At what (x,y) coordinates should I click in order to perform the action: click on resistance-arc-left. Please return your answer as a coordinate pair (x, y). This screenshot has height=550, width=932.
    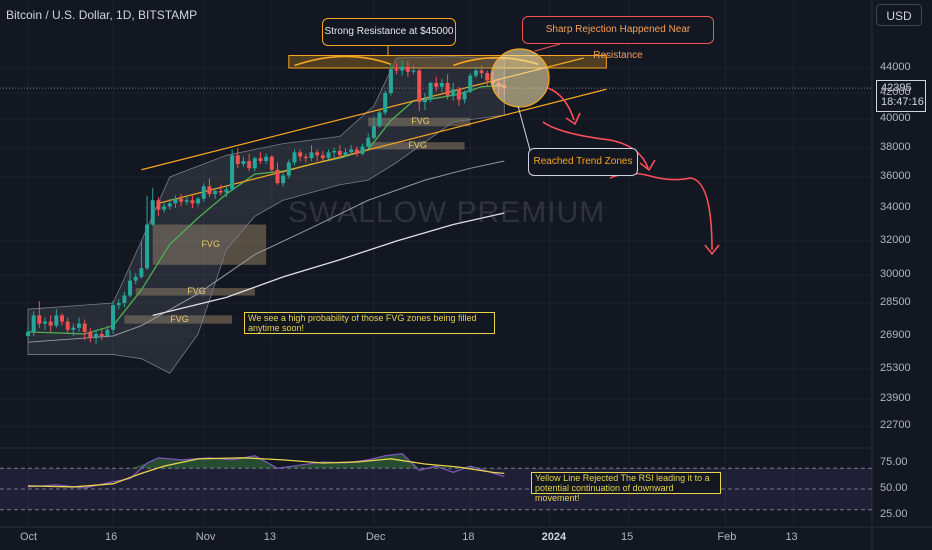
    Looking at the image, I should click on (343, 61).